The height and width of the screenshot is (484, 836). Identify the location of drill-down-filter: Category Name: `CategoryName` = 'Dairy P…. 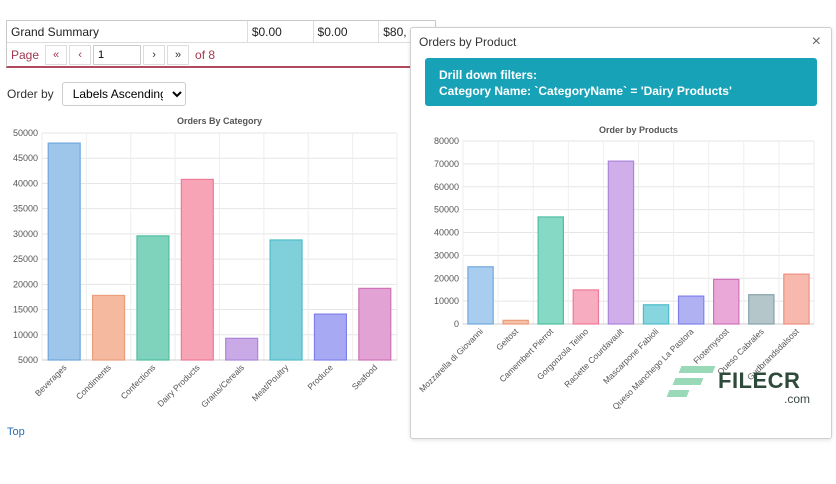
(585, 91).